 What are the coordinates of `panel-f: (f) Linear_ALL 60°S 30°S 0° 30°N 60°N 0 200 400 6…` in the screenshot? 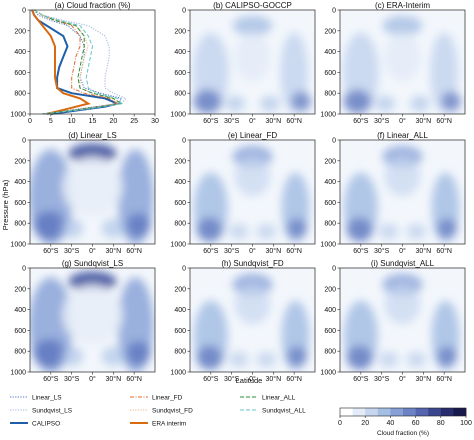 It's located at (393, 193).